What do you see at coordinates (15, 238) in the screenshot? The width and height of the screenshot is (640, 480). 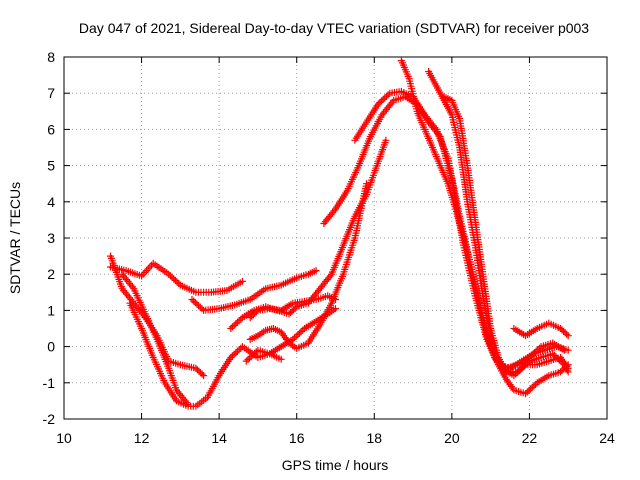 I see `y-axis-label: SDTVAR / TECUs` at bounding box center [15, 238].